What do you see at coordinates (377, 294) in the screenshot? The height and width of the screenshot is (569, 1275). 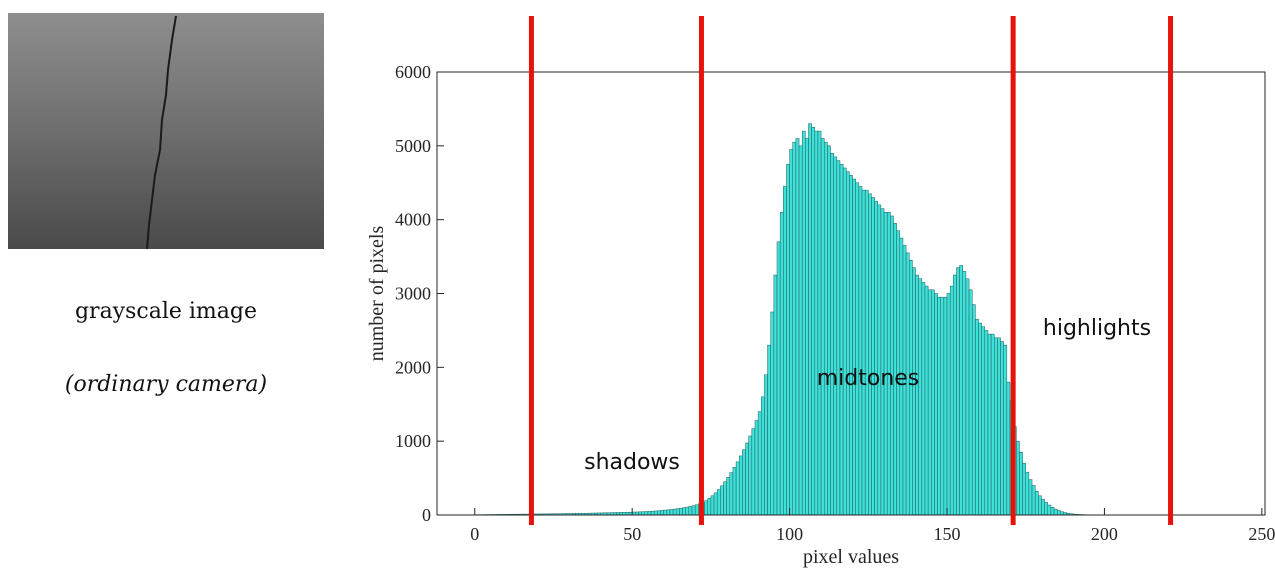 I see `y-axis-label: number of pixels` at bounding box center [377, 294].